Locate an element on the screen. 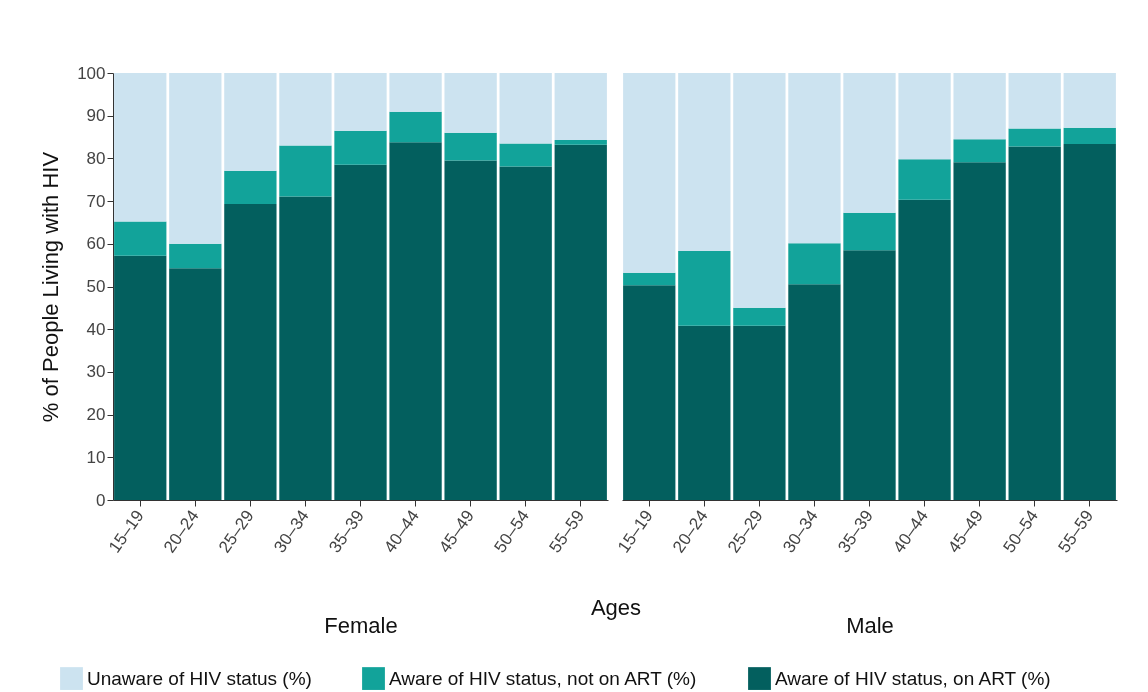 This screenshot has width=1148, height=692. y-tick-label: 50 is located at coordinates (96, 286).